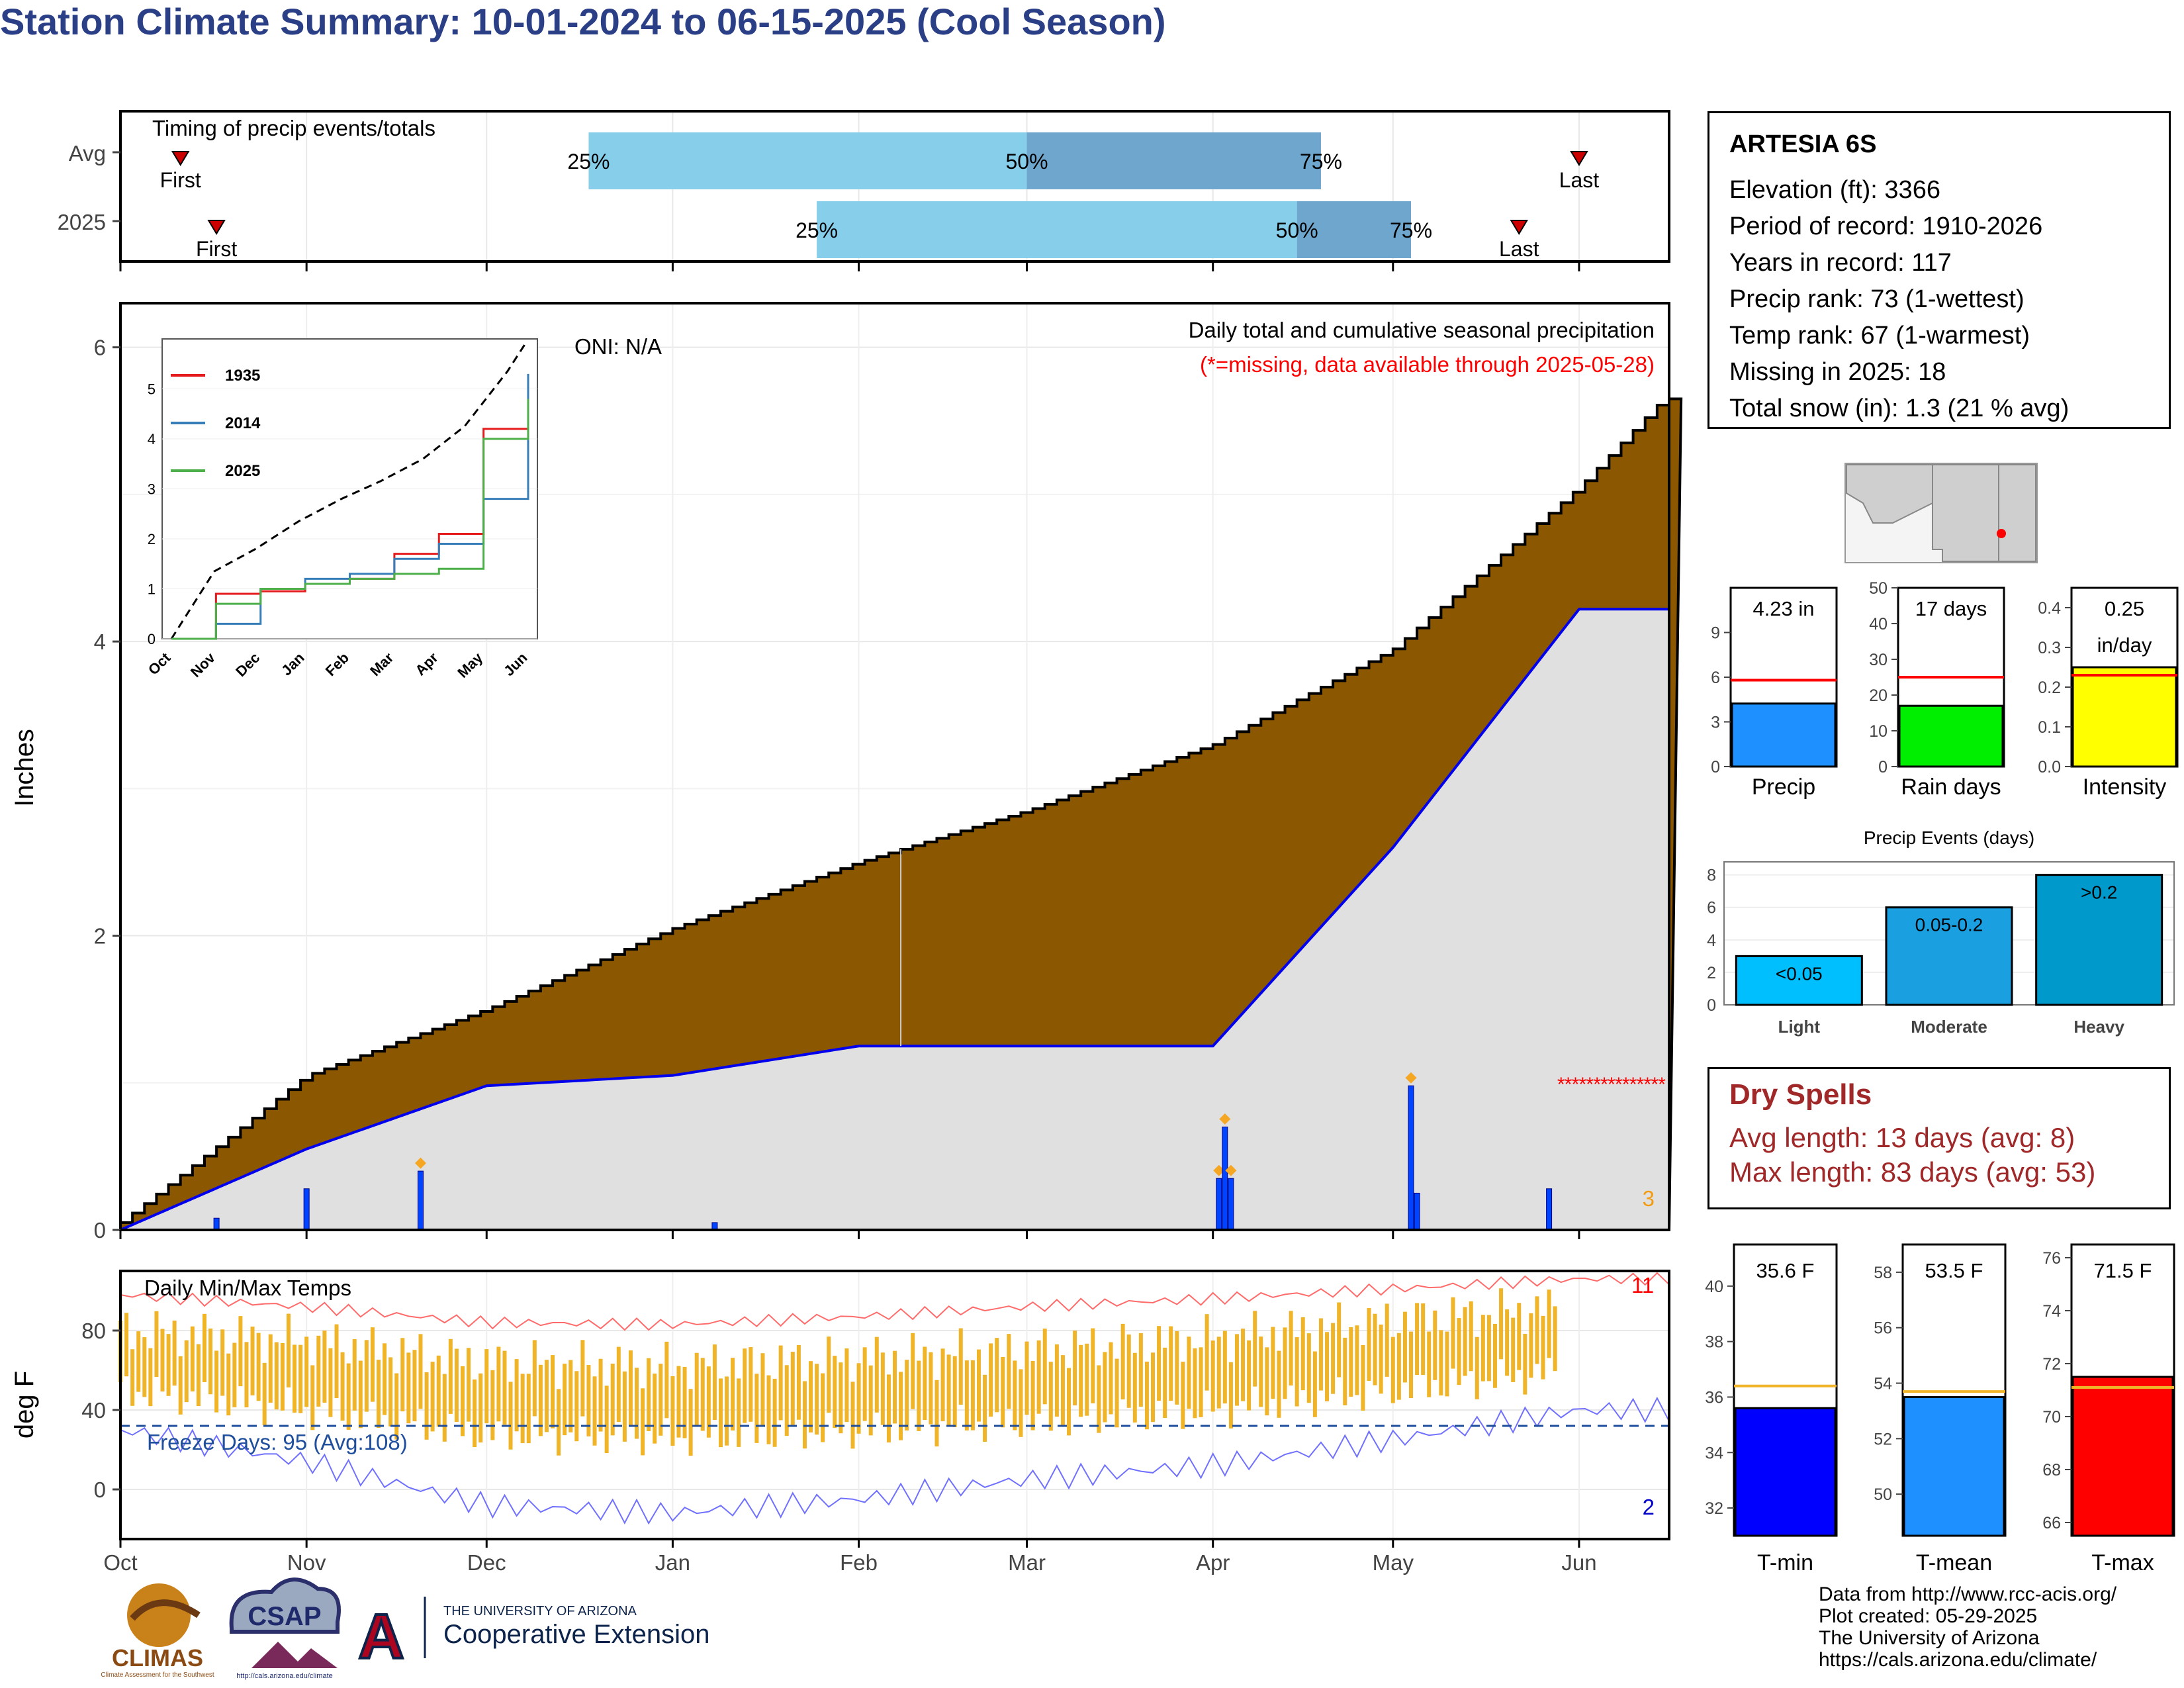 The image size is (2184, 1688). Describe the element at coordinates (152, 539) in the screenshot. I see `inset-ytick-label: 2` at that location.